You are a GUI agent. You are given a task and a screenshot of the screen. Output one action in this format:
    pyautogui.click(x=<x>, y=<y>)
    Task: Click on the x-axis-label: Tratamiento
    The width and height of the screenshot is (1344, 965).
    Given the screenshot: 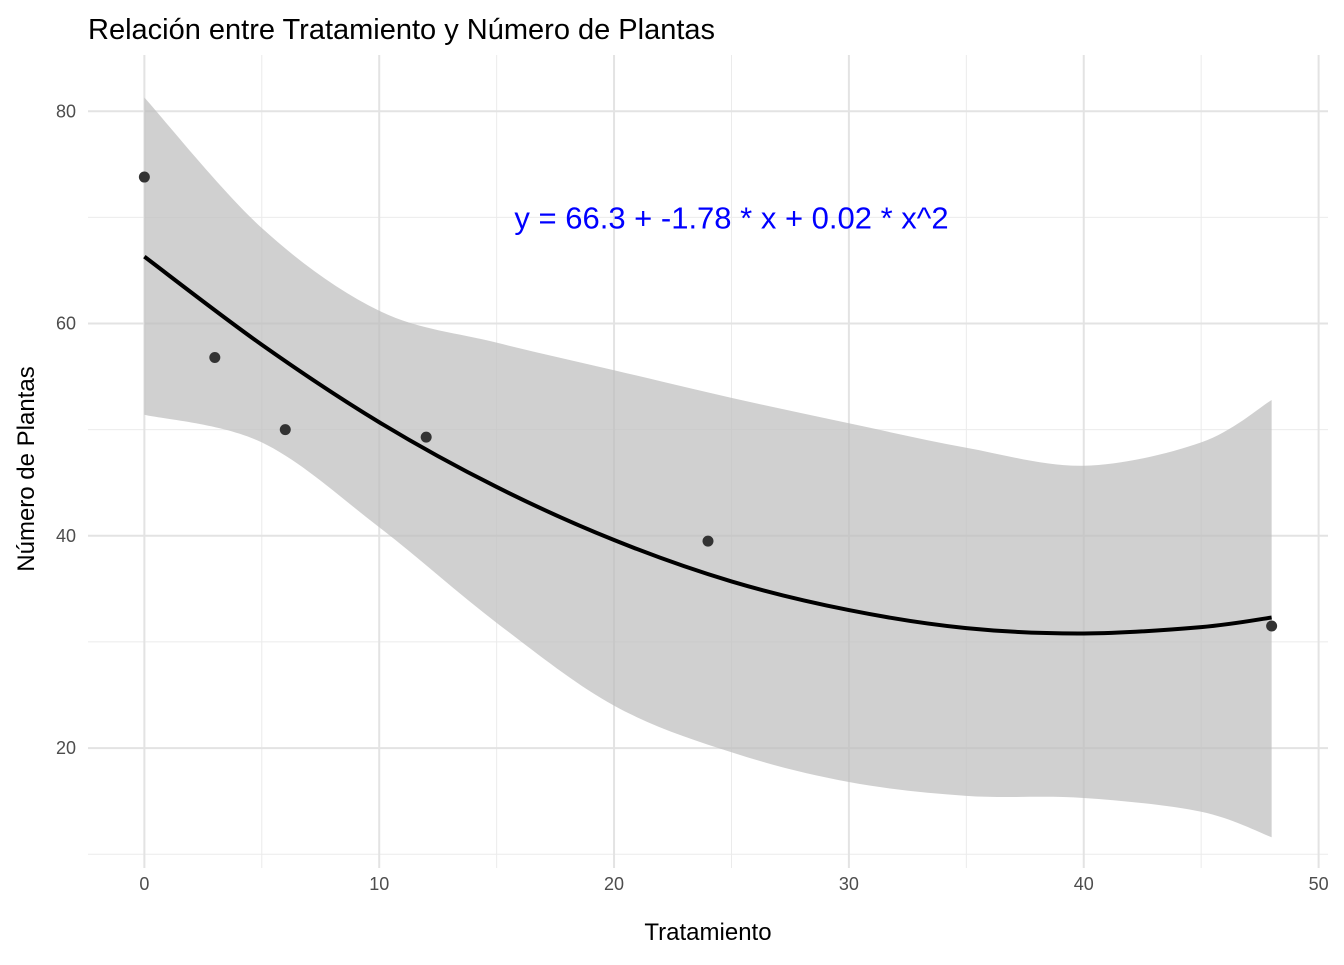 What is the action you would take?
    pyautogui.click(x=707, y=932)
    